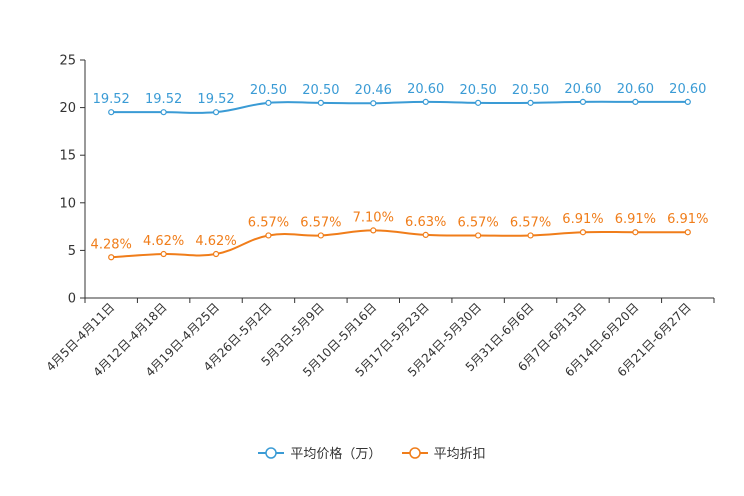 Image resolution: width=744 pixels, height=496 pixels. What do you see at coordinates (111, 244) in the screenshot?
I see `data-label-1: 4.28%` at bounding box center [111, 244].